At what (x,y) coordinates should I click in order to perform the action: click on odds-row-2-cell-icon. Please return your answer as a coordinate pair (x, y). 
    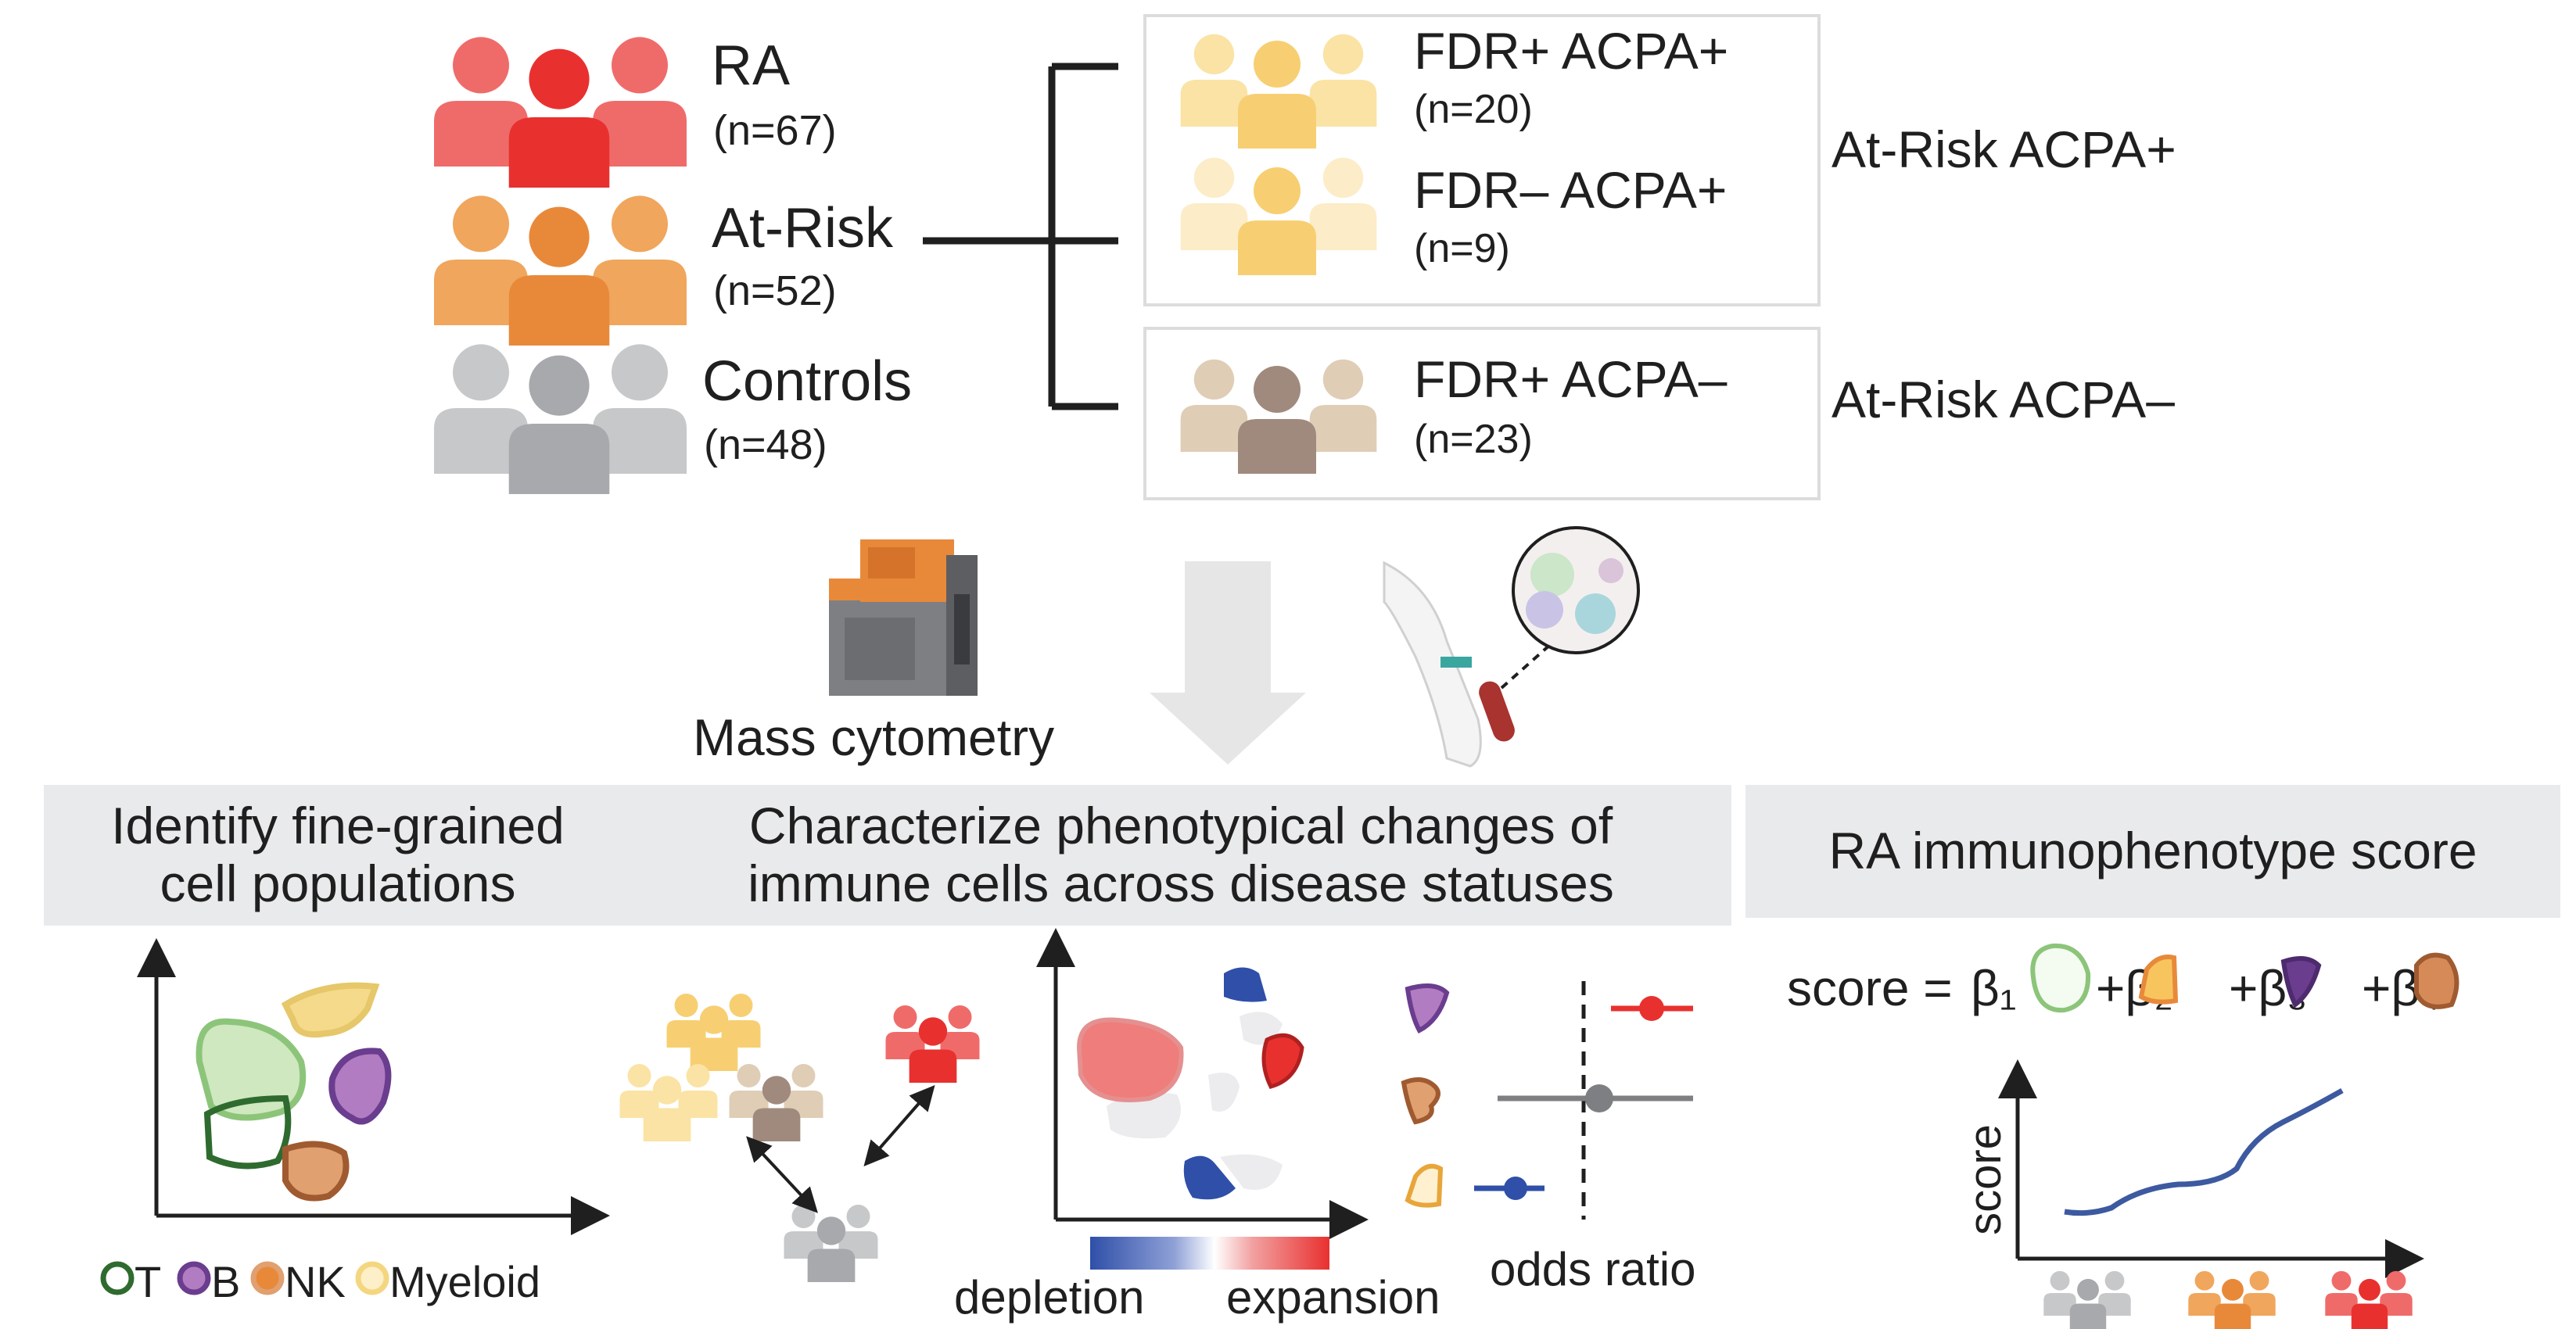
    Looking at the image, I should click on (1420, 1101).